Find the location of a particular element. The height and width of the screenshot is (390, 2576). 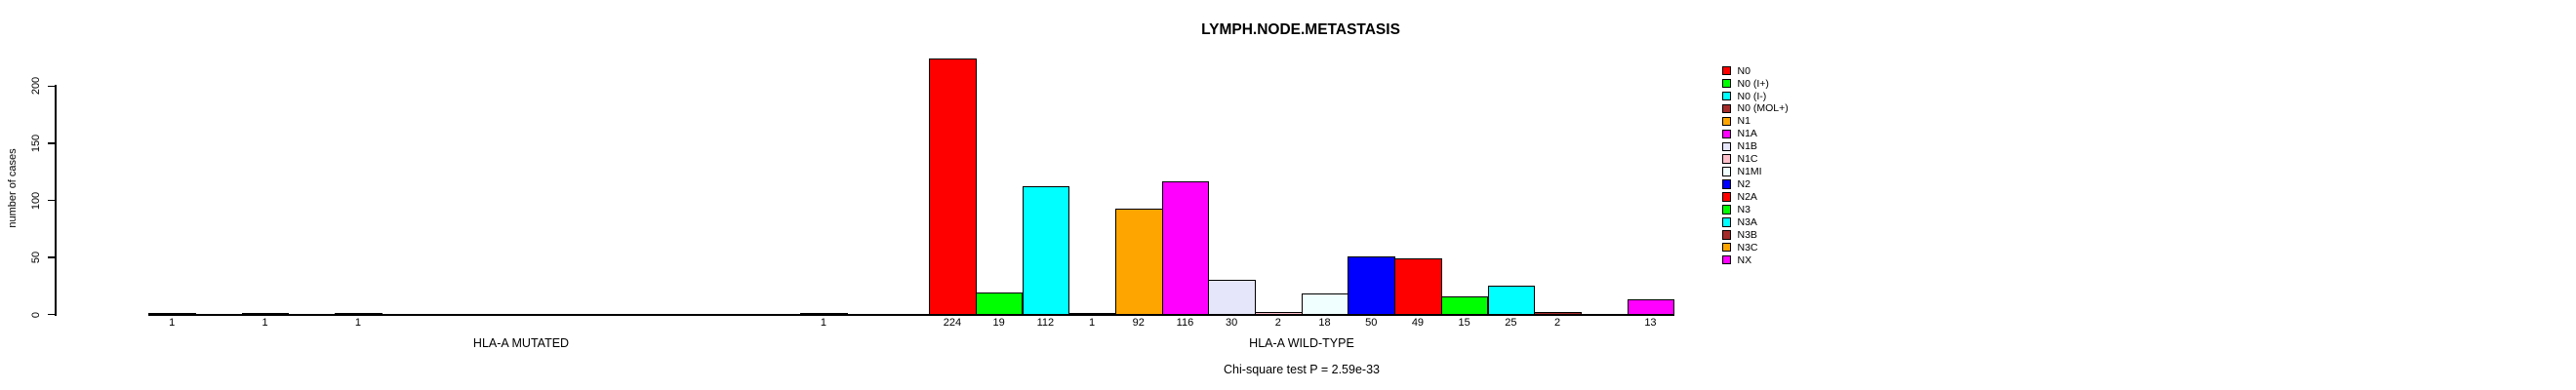

group-label-hla-a-wild-type: HLA-A WILD-TYPE is located at coordinates (1301, 343).